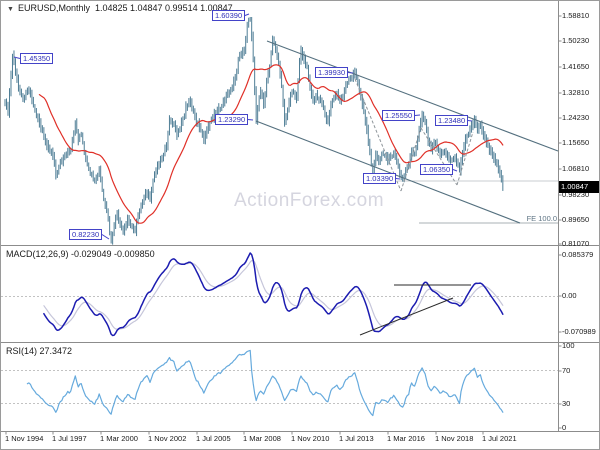 The image size is (600, 450). Describe the element at coordinates (576, 15) in the screenshot. I see `price-axis-label: 1.58810` at that location.